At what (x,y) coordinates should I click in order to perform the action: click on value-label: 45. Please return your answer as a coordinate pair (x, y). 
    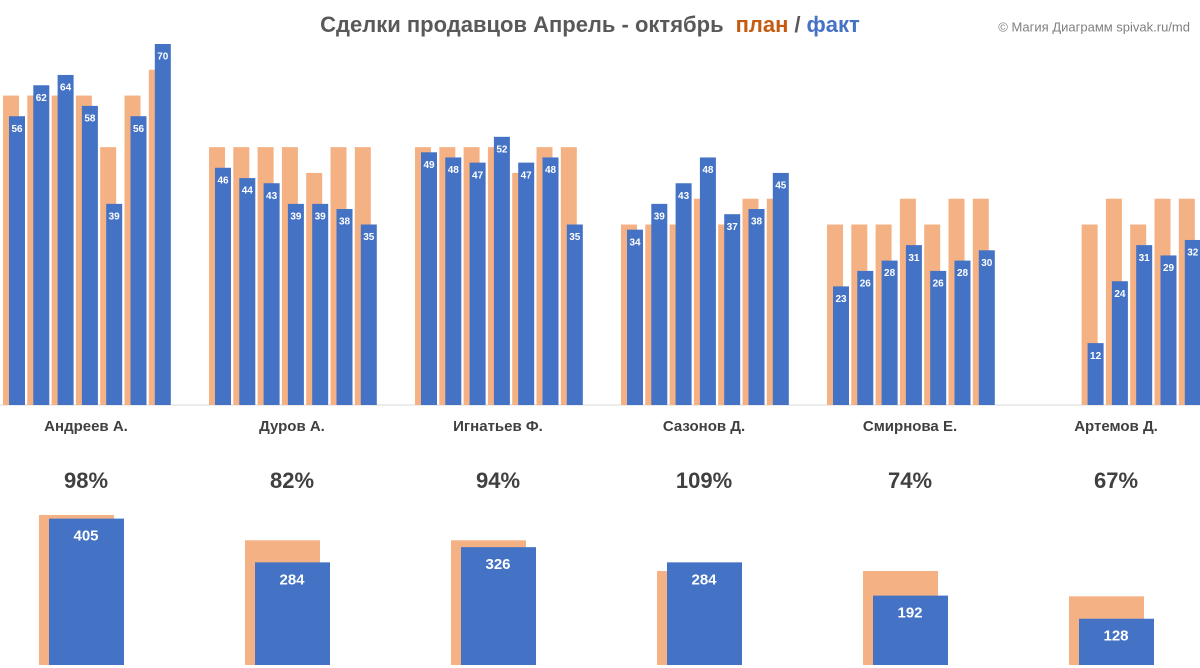
    Looking at the image, I should click on (781, 186).